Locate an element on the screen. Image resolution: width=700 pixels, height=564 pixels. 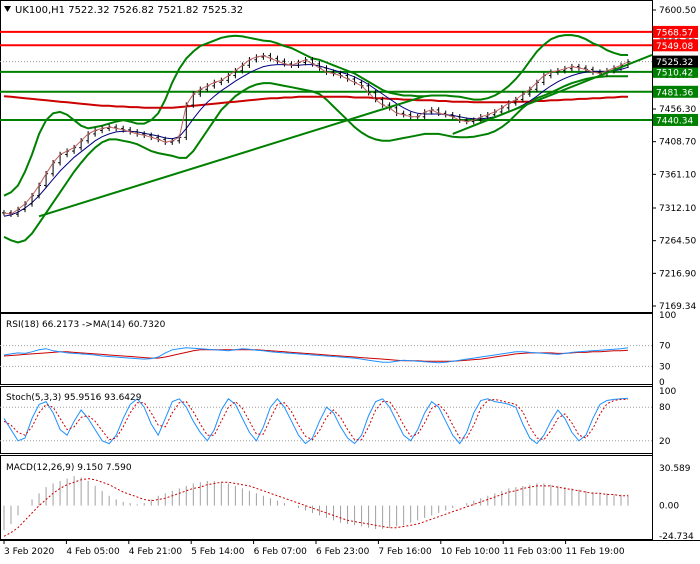
stoch-main-line is located at coordinates (316, 421).